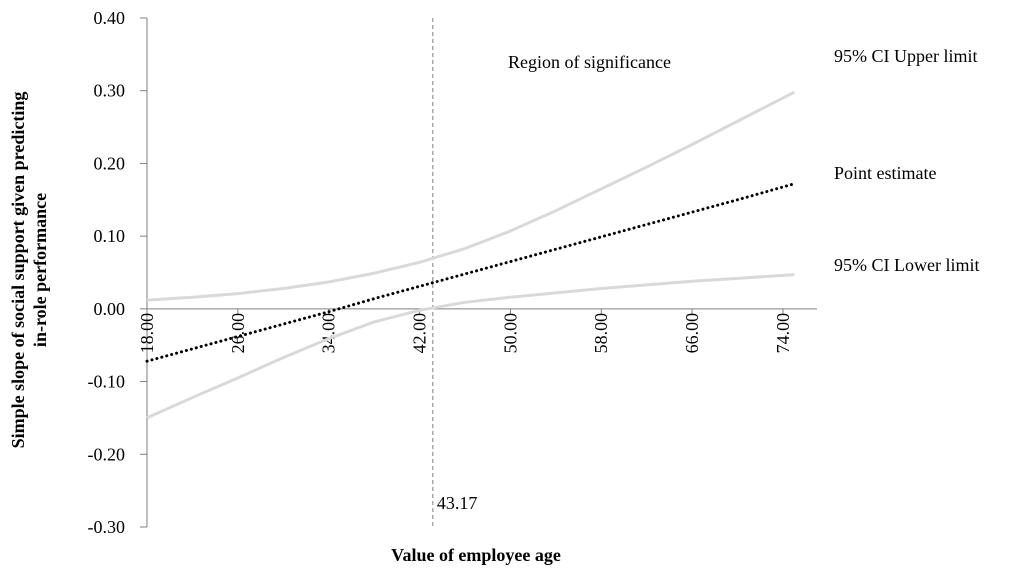  What do you see at coordinates (107, 527) in the screenshot?
I see `y-tick-label: -0.30` at bounding box center [107, 527].